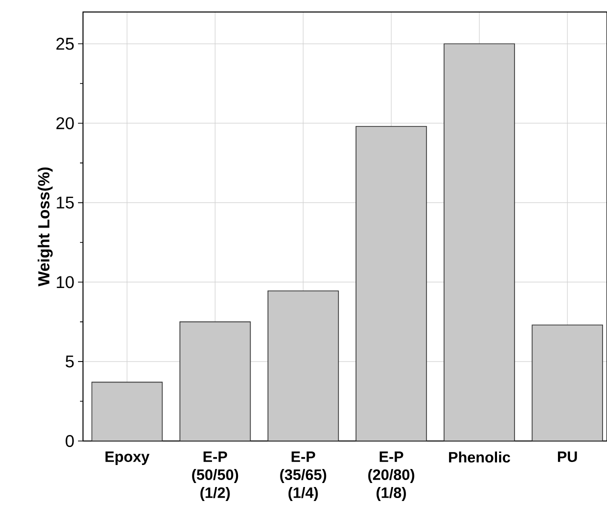 The image size is (607, 527). I want to click on x-tick-label: PU, so click(567, 457).